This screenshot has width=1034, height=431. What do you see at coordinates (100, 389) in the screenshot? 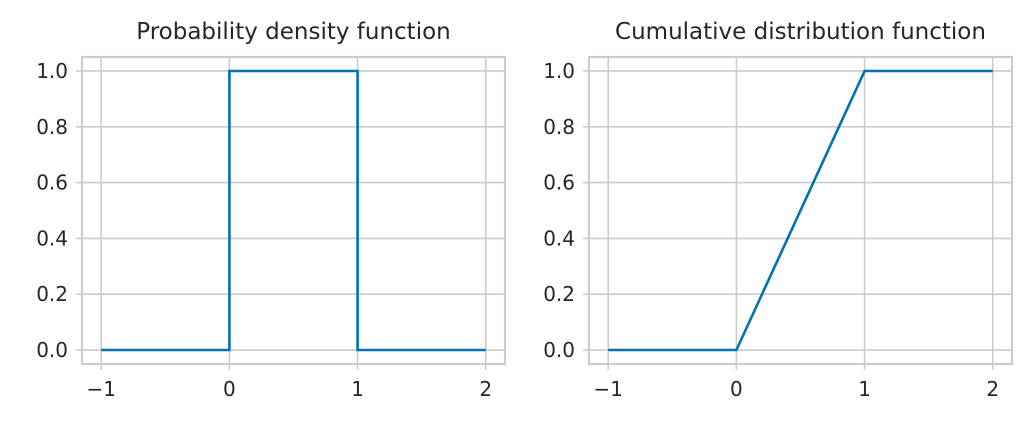
I see `pdf-x-tick-label: −1` at bounding box center [100, 389].